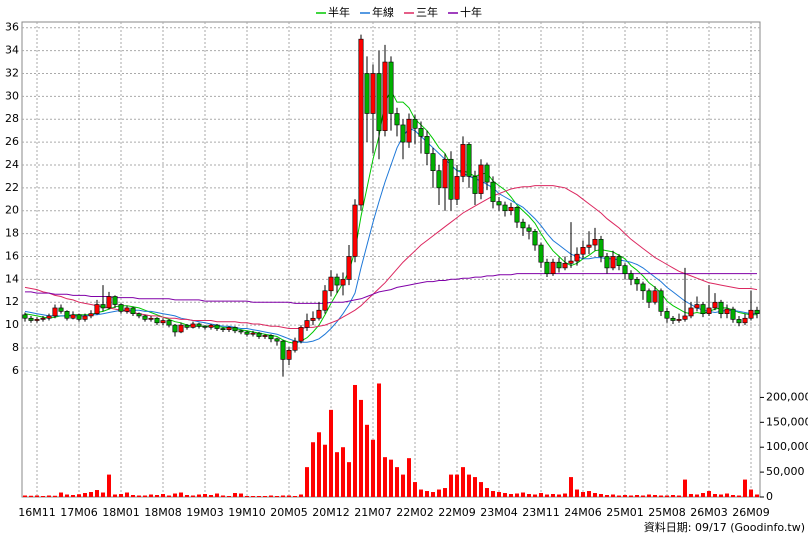 The image size is (808, 540). What do you see at coordinates (339, 12) in the screenshot?
I see `legend-label: 半年` at bounding box center [339, 12].